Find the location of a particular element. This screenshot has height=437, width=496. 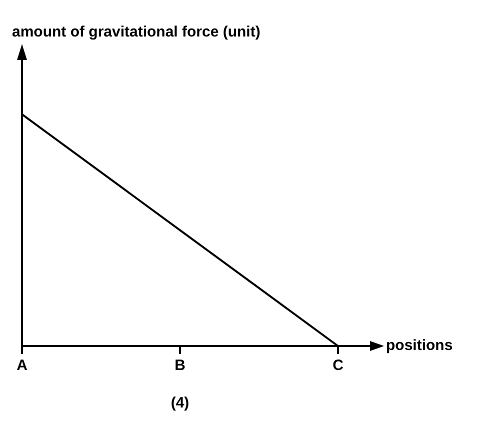

x-tick-label: A is located at coordinates (22, 365).